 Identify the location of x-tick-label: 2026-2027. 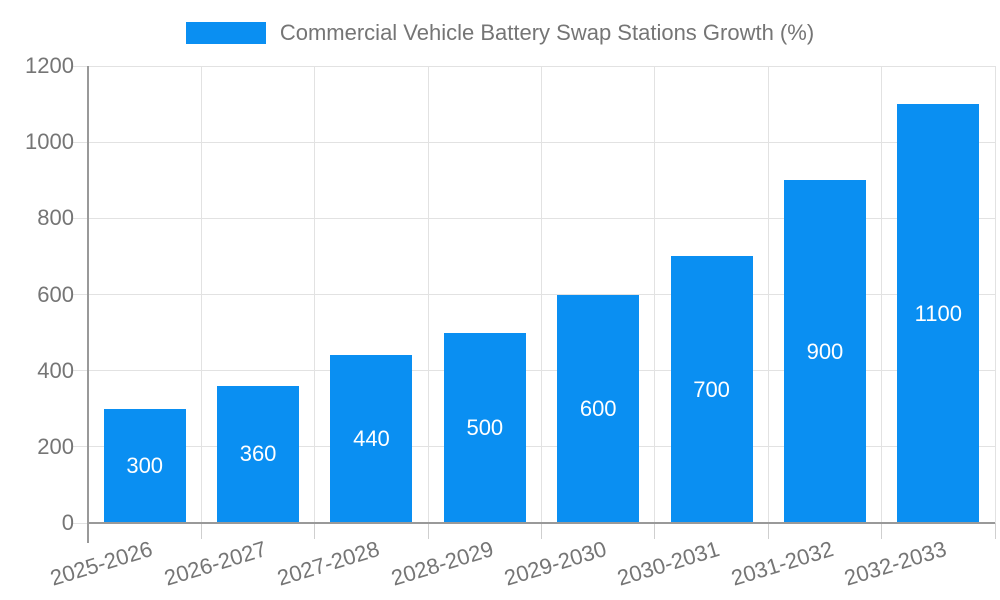
(215, 563).